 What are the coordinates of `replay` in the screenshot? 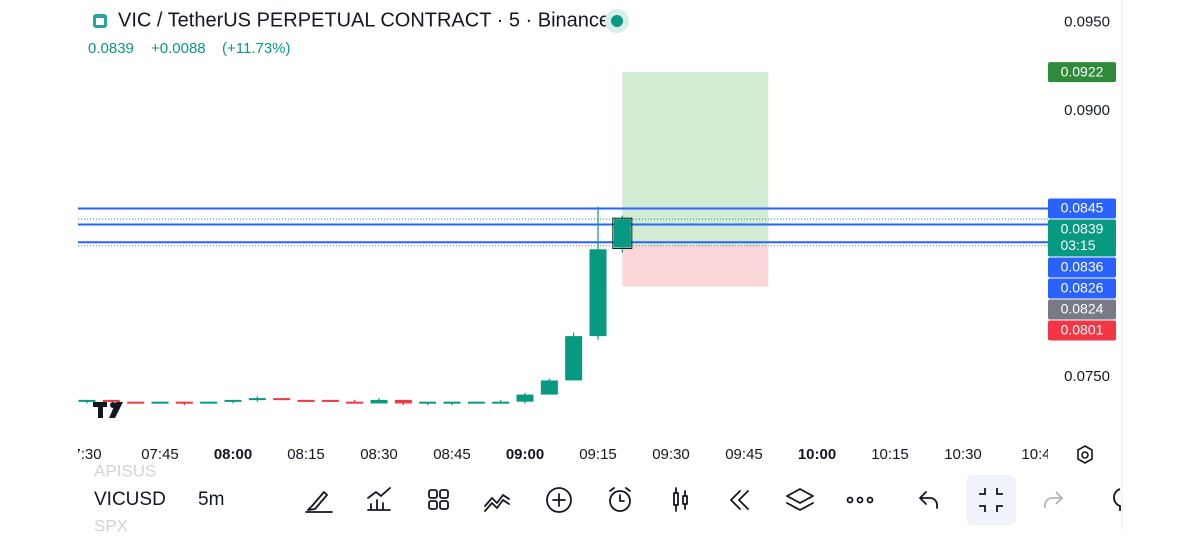 It's located at (739, 500).